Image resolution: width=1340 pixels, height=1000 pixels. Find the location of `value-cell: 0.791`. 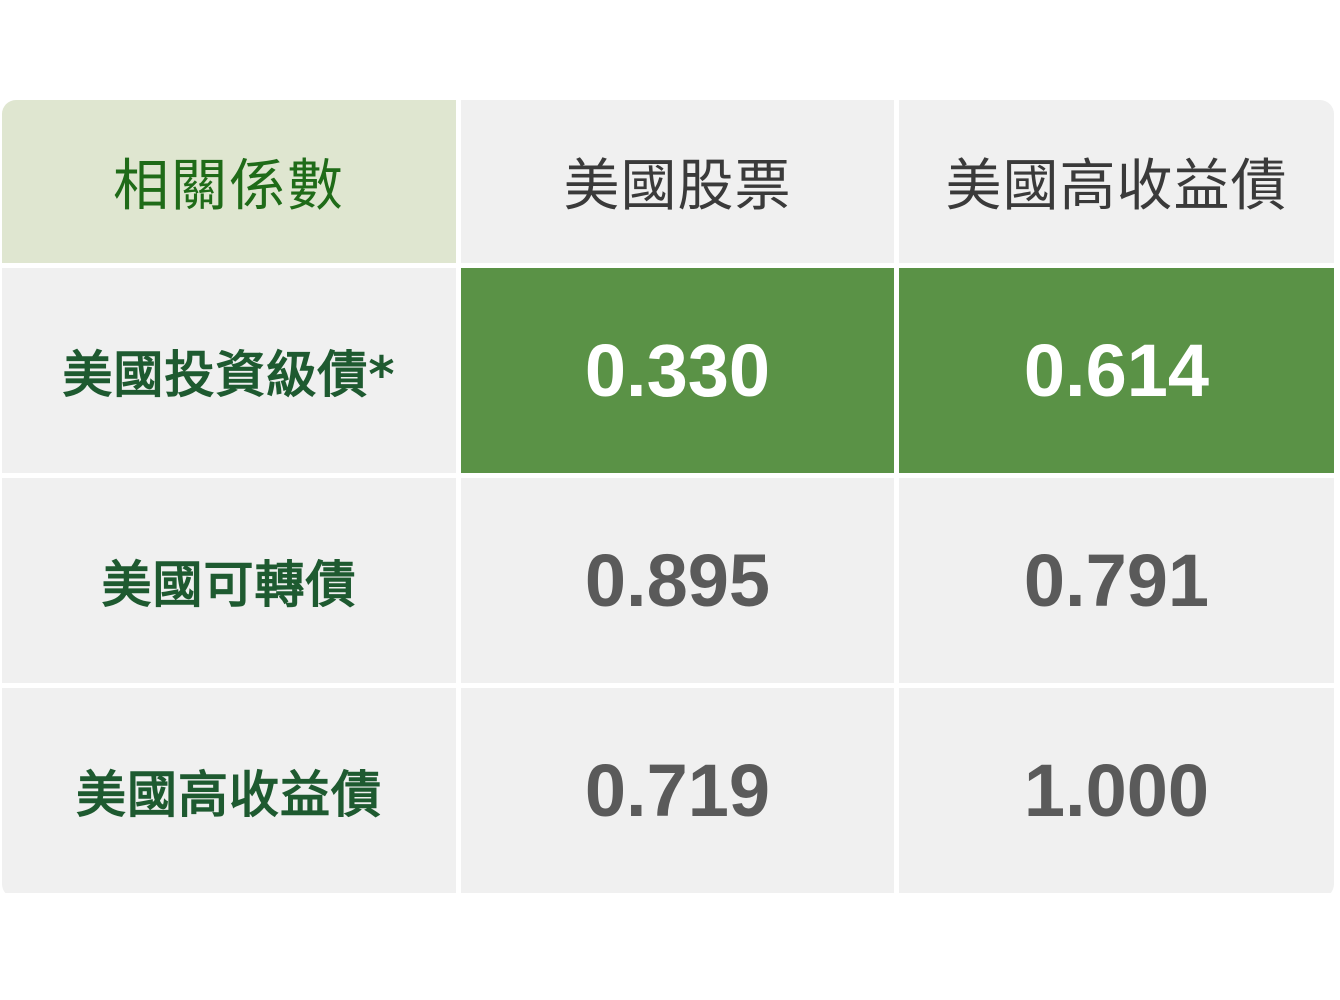

value-cell: 0.791 is located at coordinates (1116, 580).